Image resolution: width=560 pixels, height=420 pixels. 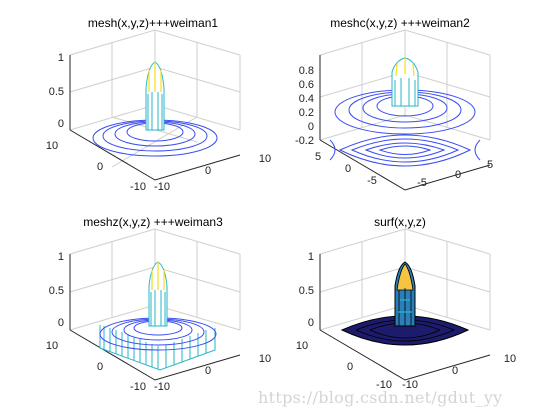 I want to click on subplot-title: surf(x,y,z), so click(x=400, y=222).